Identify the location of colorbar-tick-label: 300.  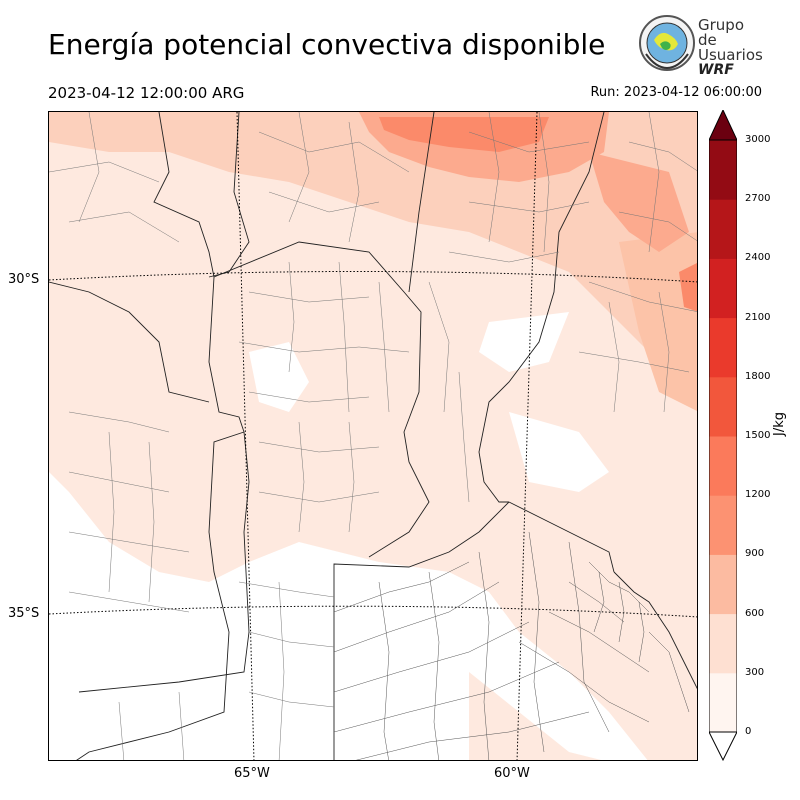
(755, 672).